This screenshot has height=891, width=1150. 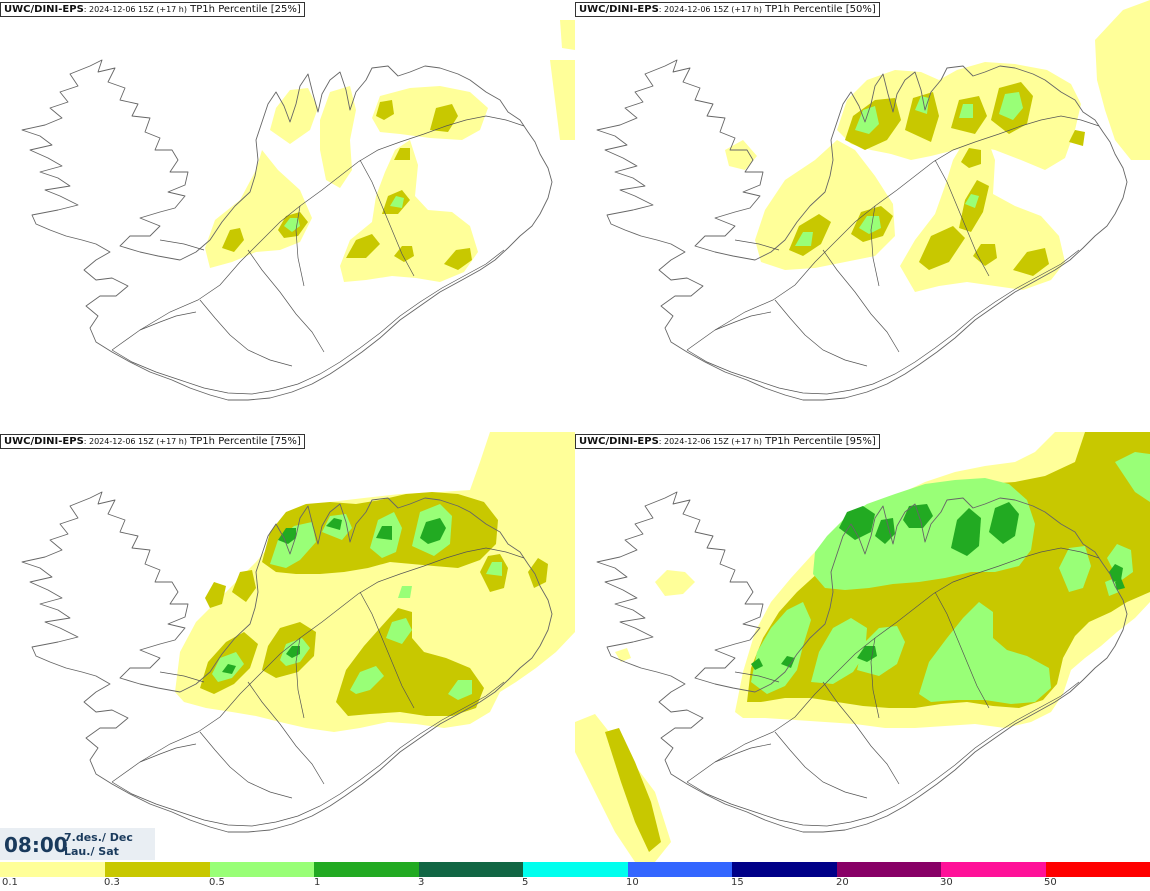 I want to click on legend-label: 0.1, so click(x=10, y=882).